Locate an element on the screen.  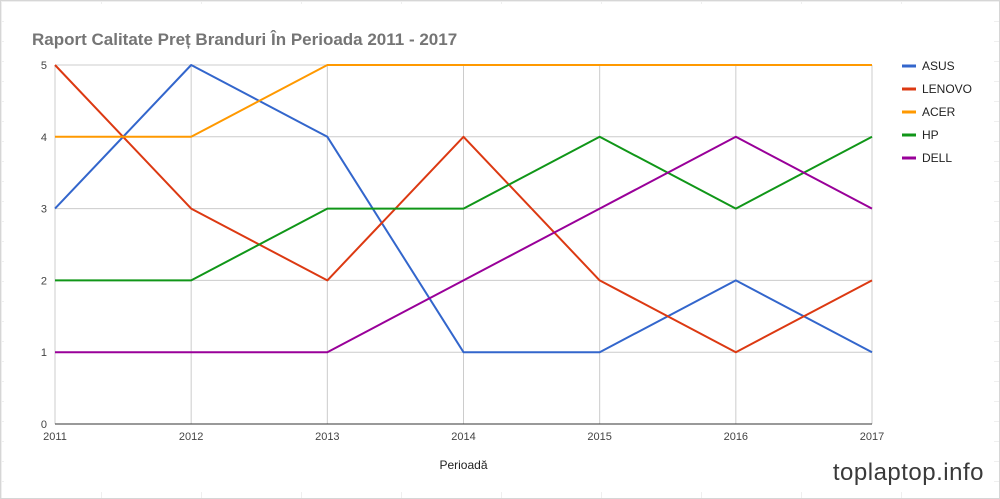
x-tick-label: 2017 is located at coordinates (872, 437).